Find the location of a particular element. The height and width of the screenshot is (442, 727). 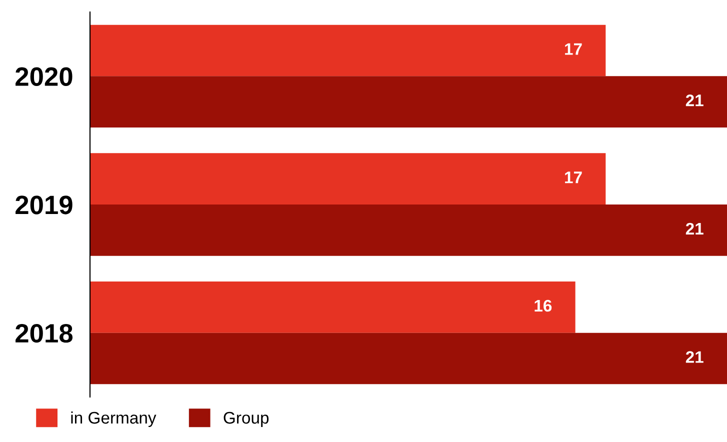

legend-label: Group is located at coordinates (246, 419).